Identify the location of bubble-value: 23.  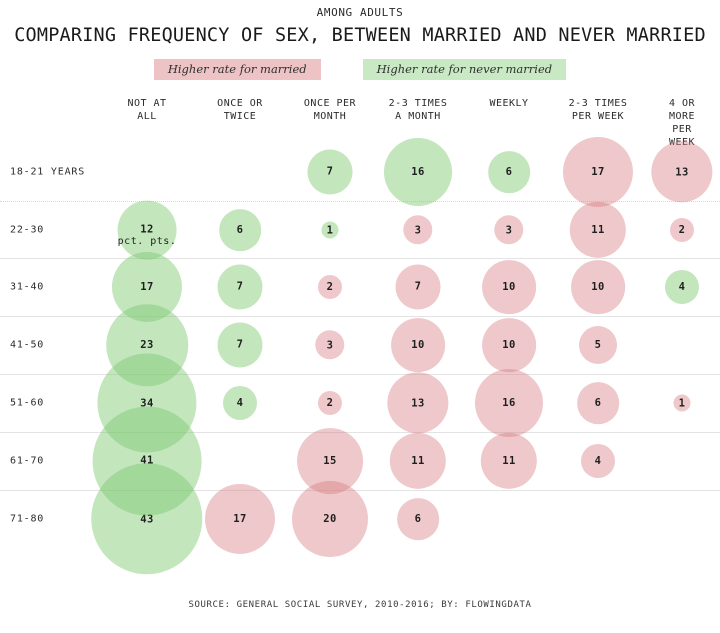
(147, 344).